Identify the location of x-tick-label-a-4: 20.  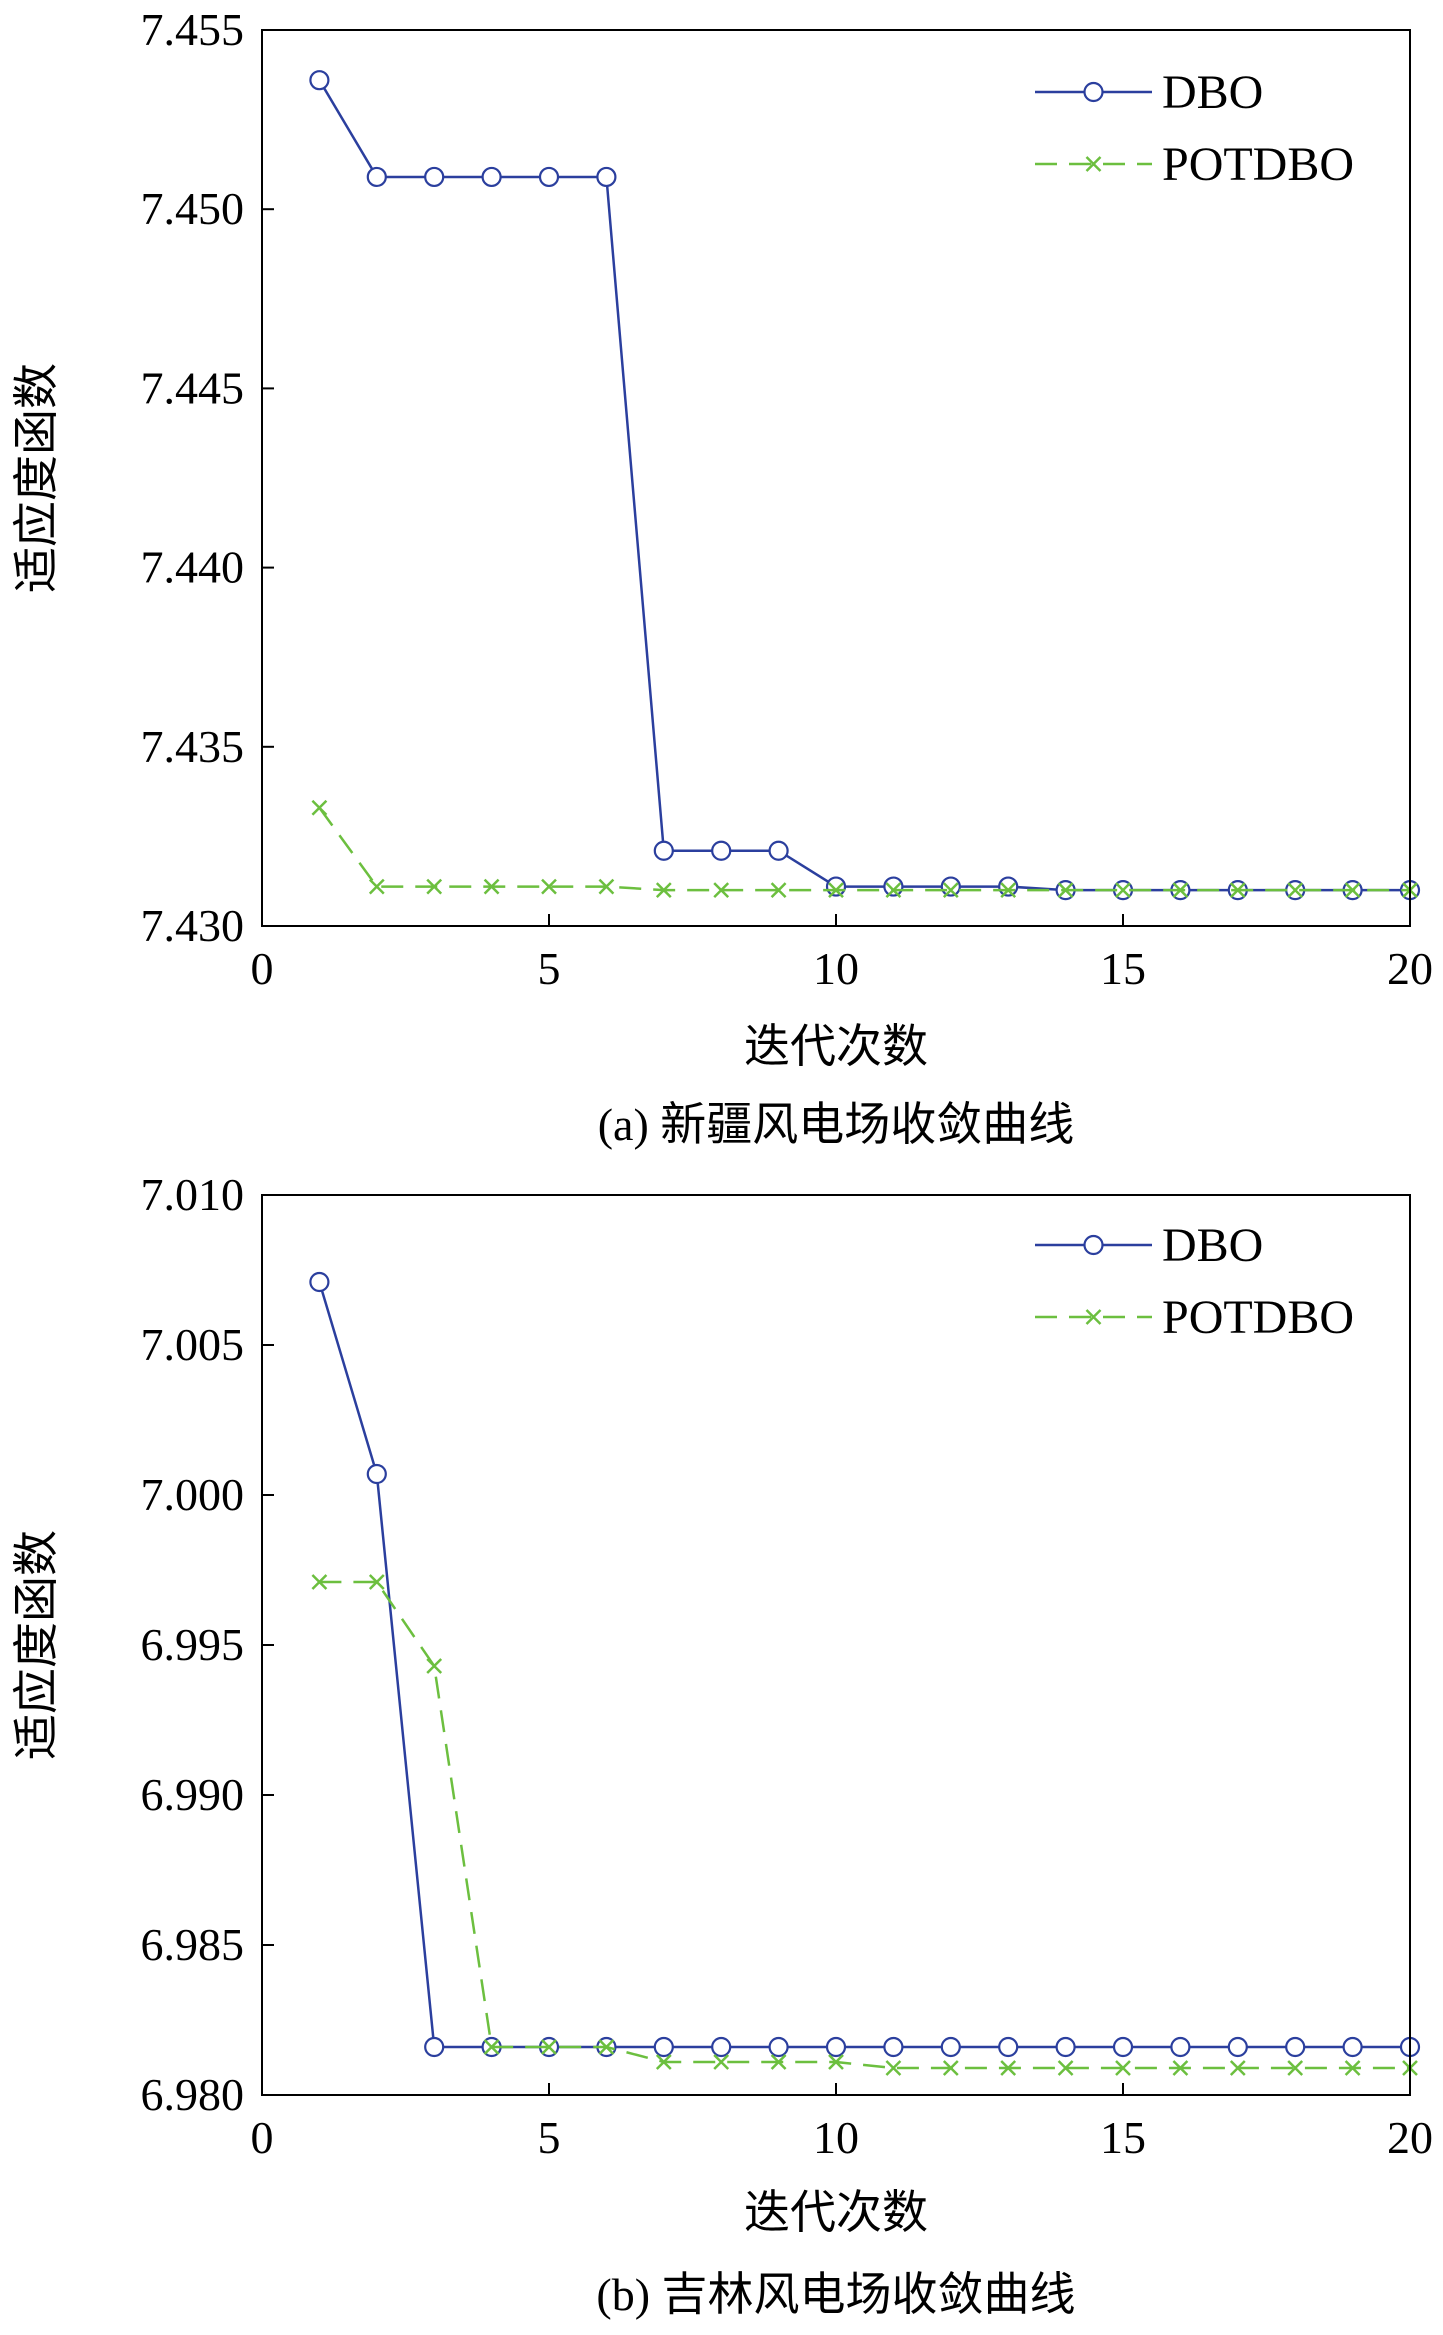
(1410, 968).